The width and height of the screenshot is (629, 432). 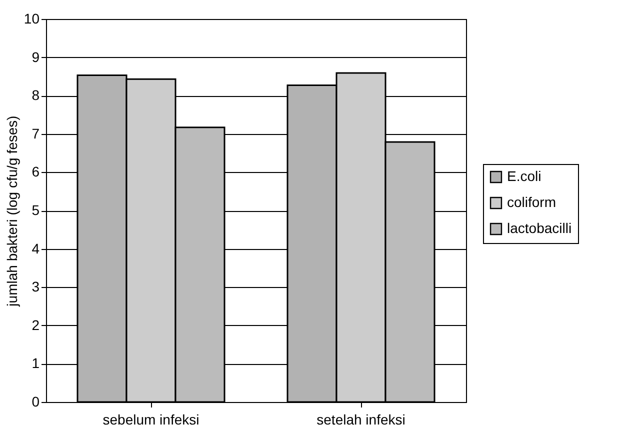 What do you see at coordinates (36, 172) in the screenshot?
I see `y-tick-label: 6` at bounding box center [36, 172].